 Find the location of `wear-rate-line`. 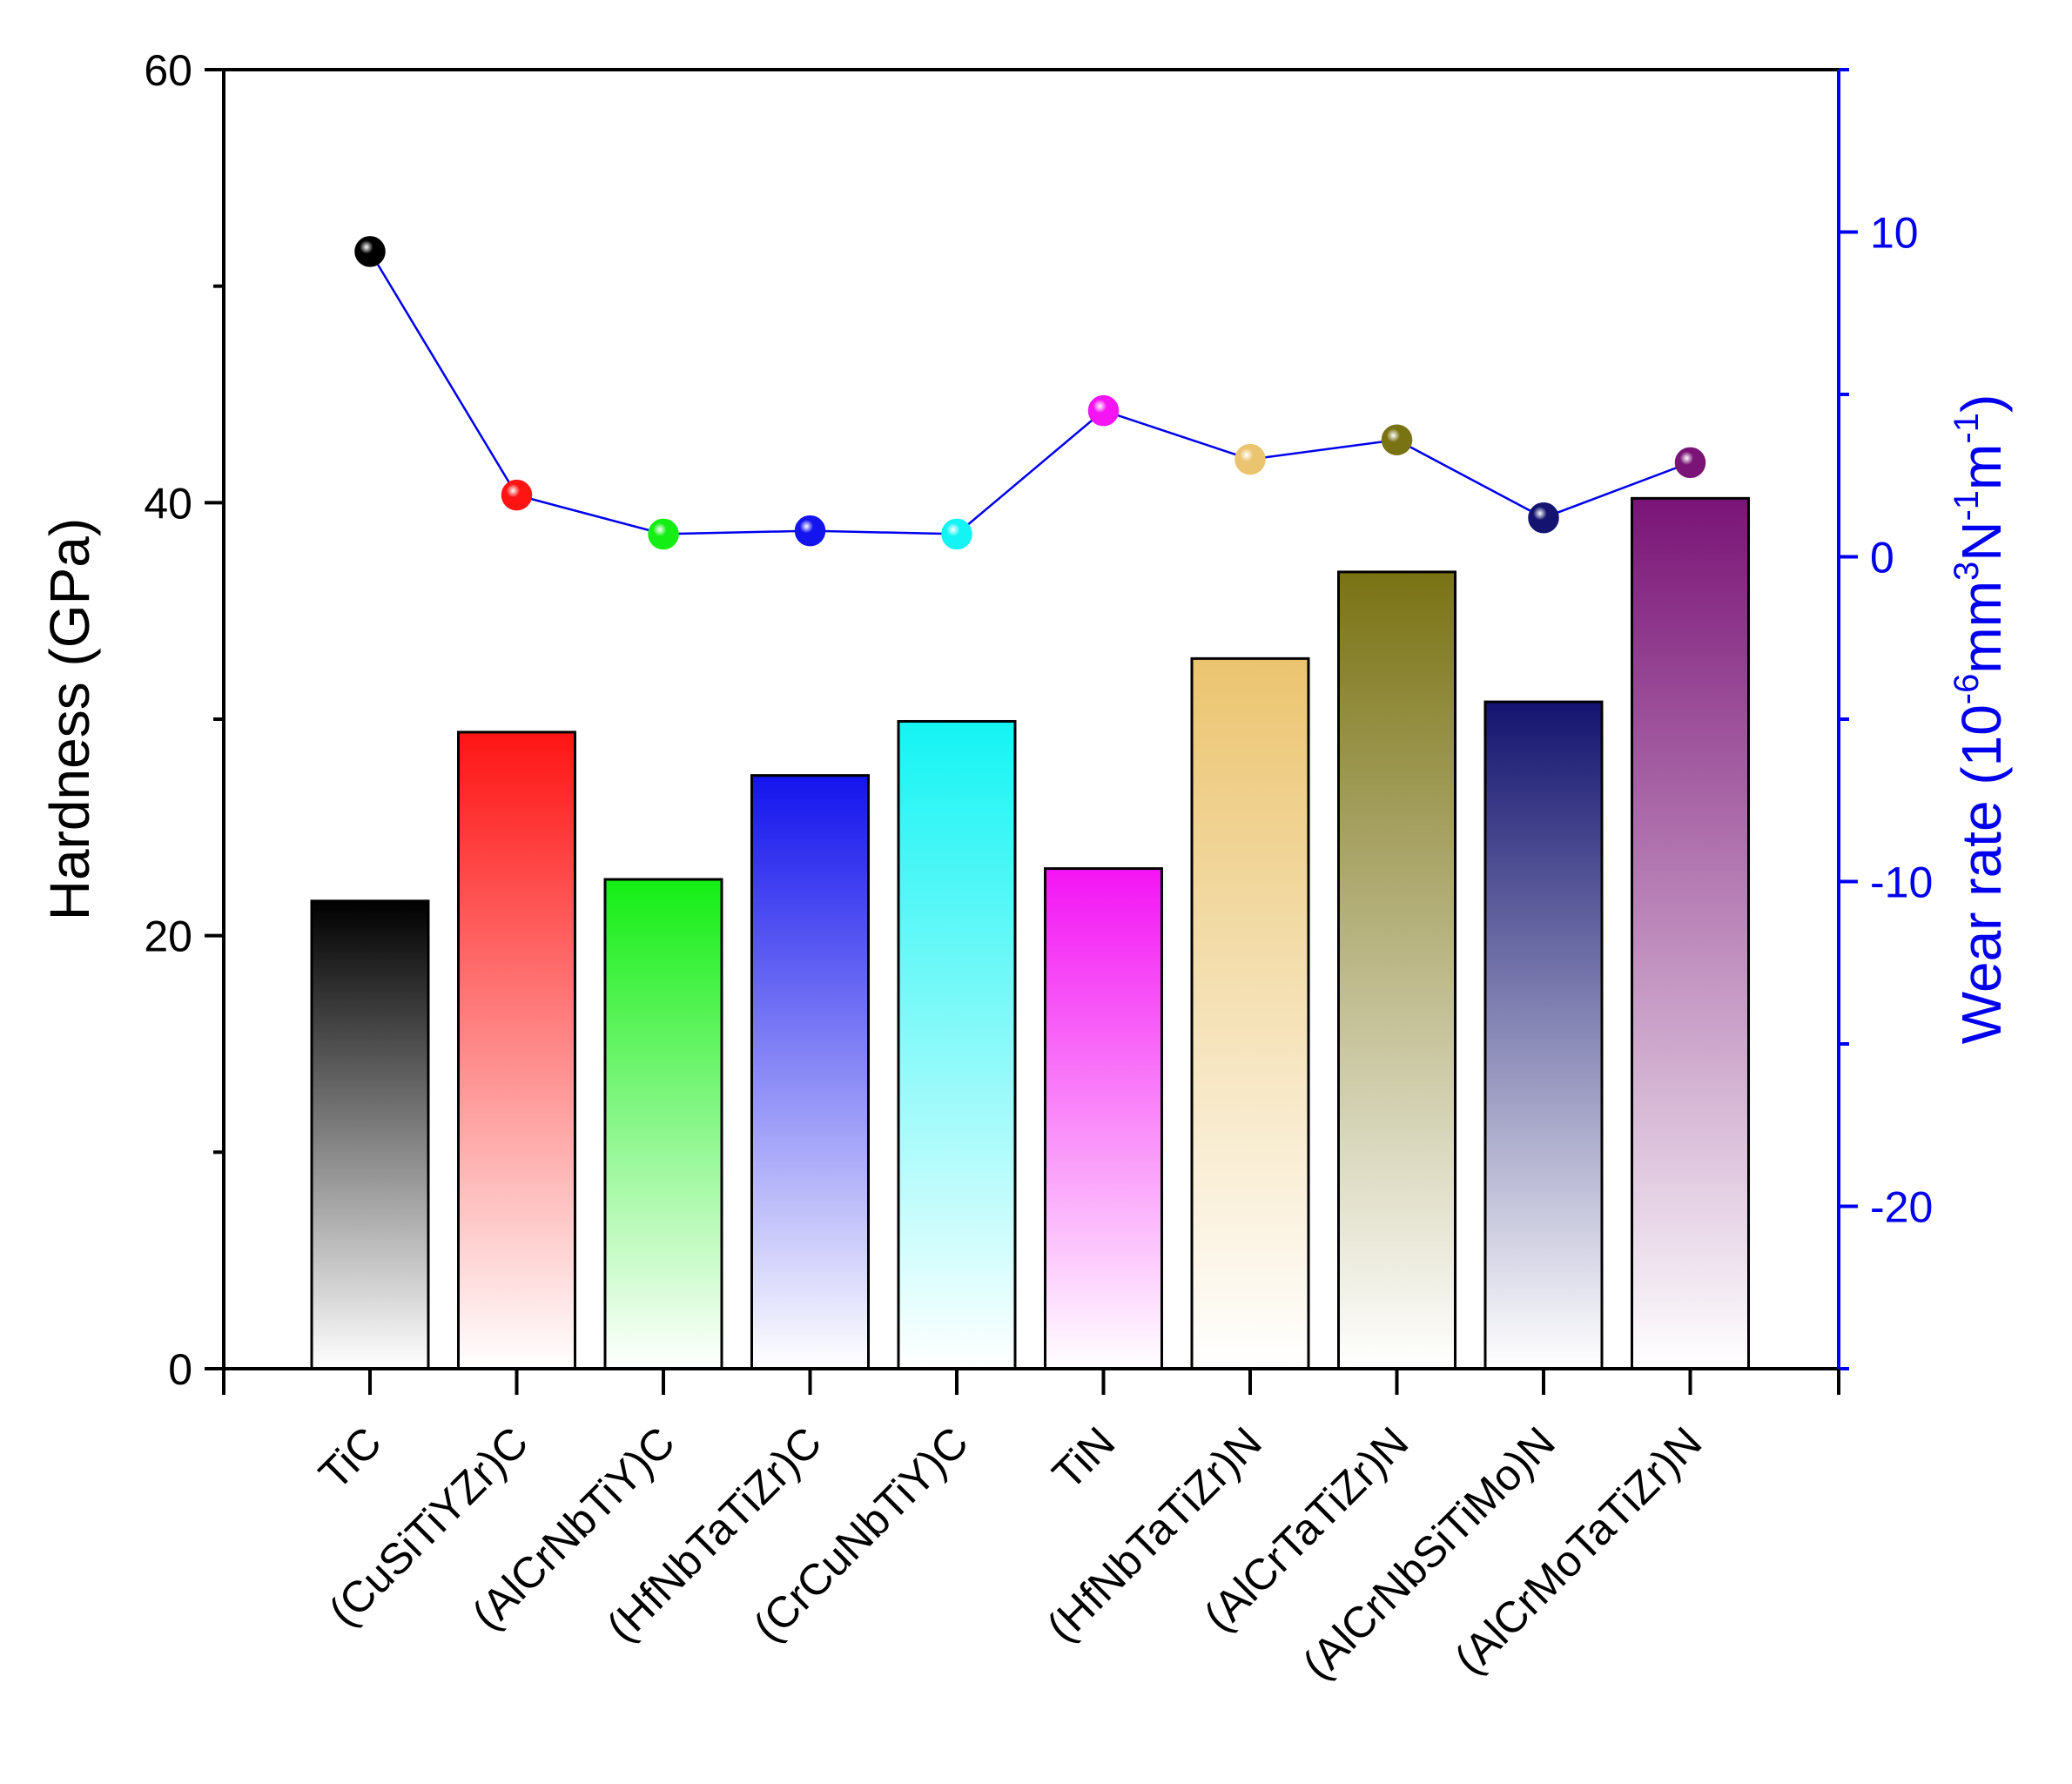

wear-rate-line is located at coordinates (1029, 393).